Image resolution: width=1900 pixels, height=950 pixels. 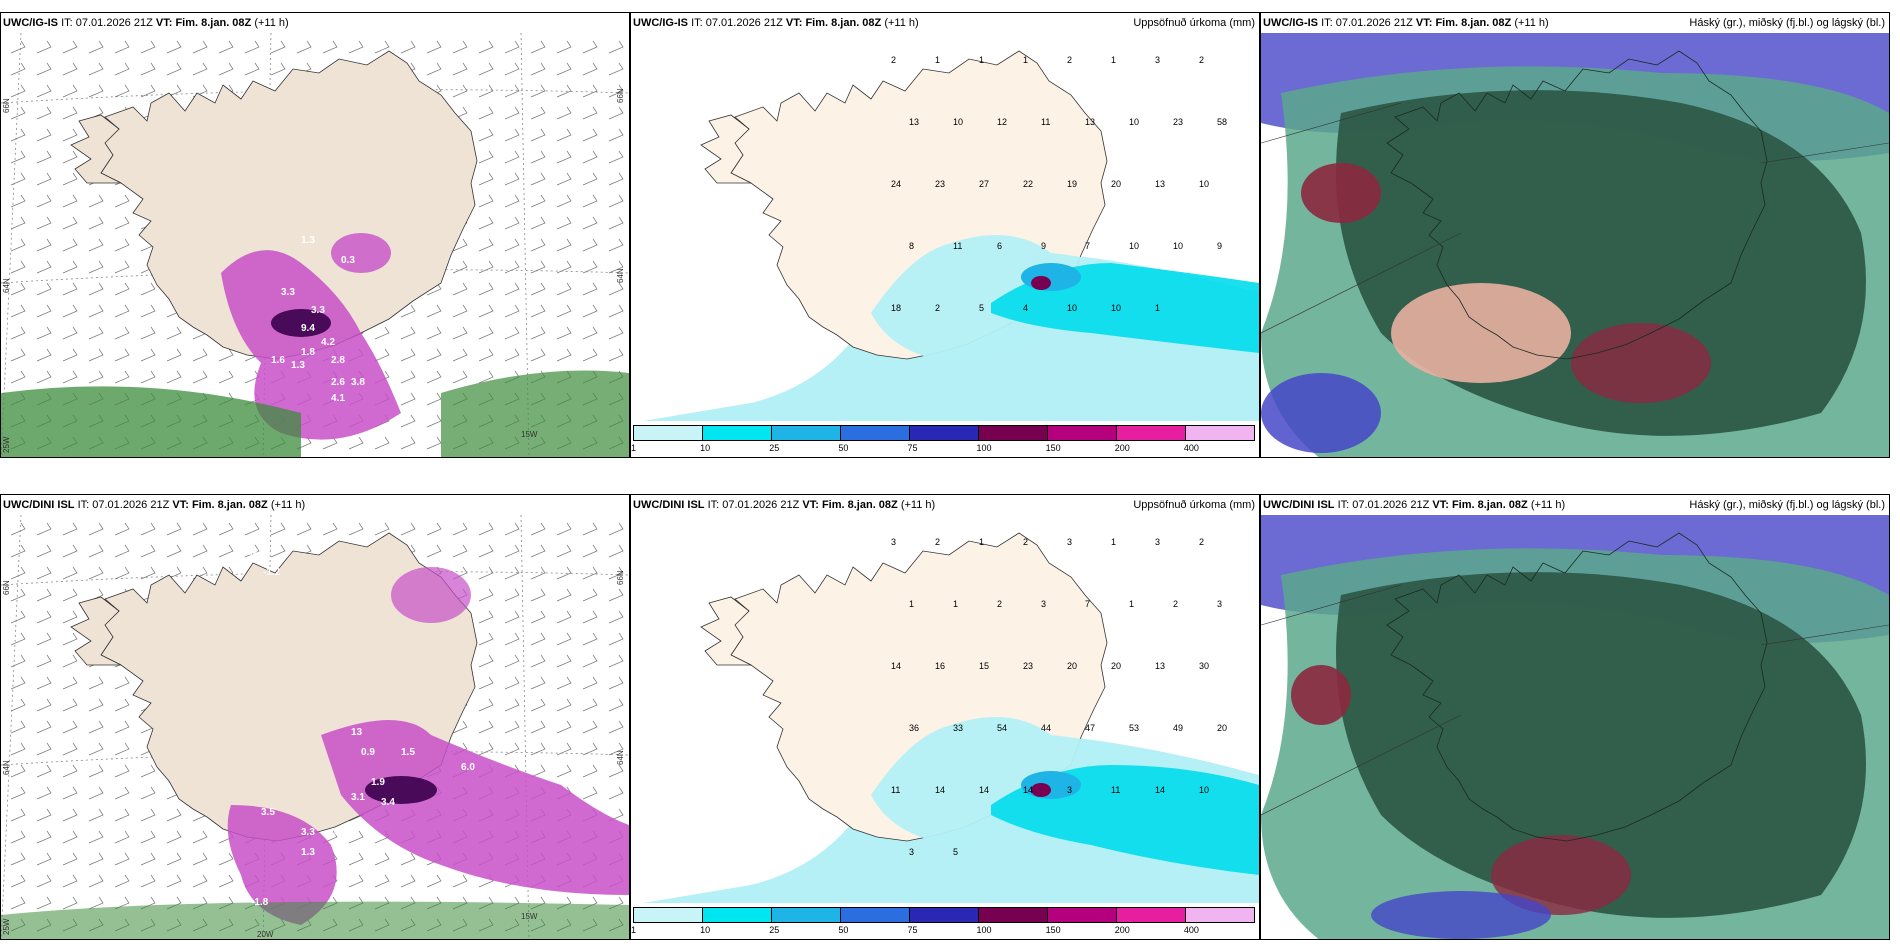 I want to click on precip-value: 5, so click(x=955, y=852).